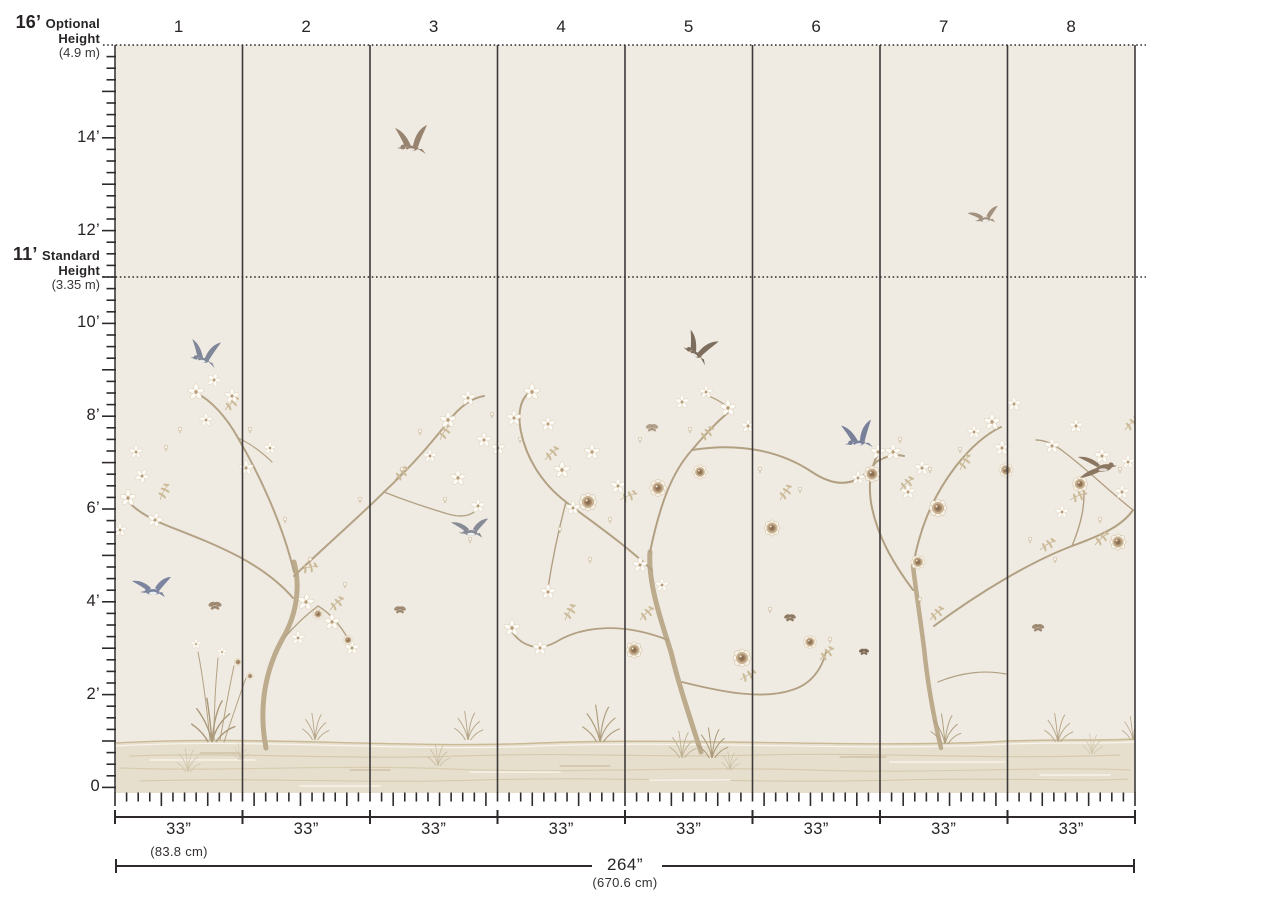 Image resolution: width=1280 pixels, height=903 pixels. What do you see at coordinates (433, 26) in the screenshot?
I see `panel-number: 3` at bounding box center [433, 26].